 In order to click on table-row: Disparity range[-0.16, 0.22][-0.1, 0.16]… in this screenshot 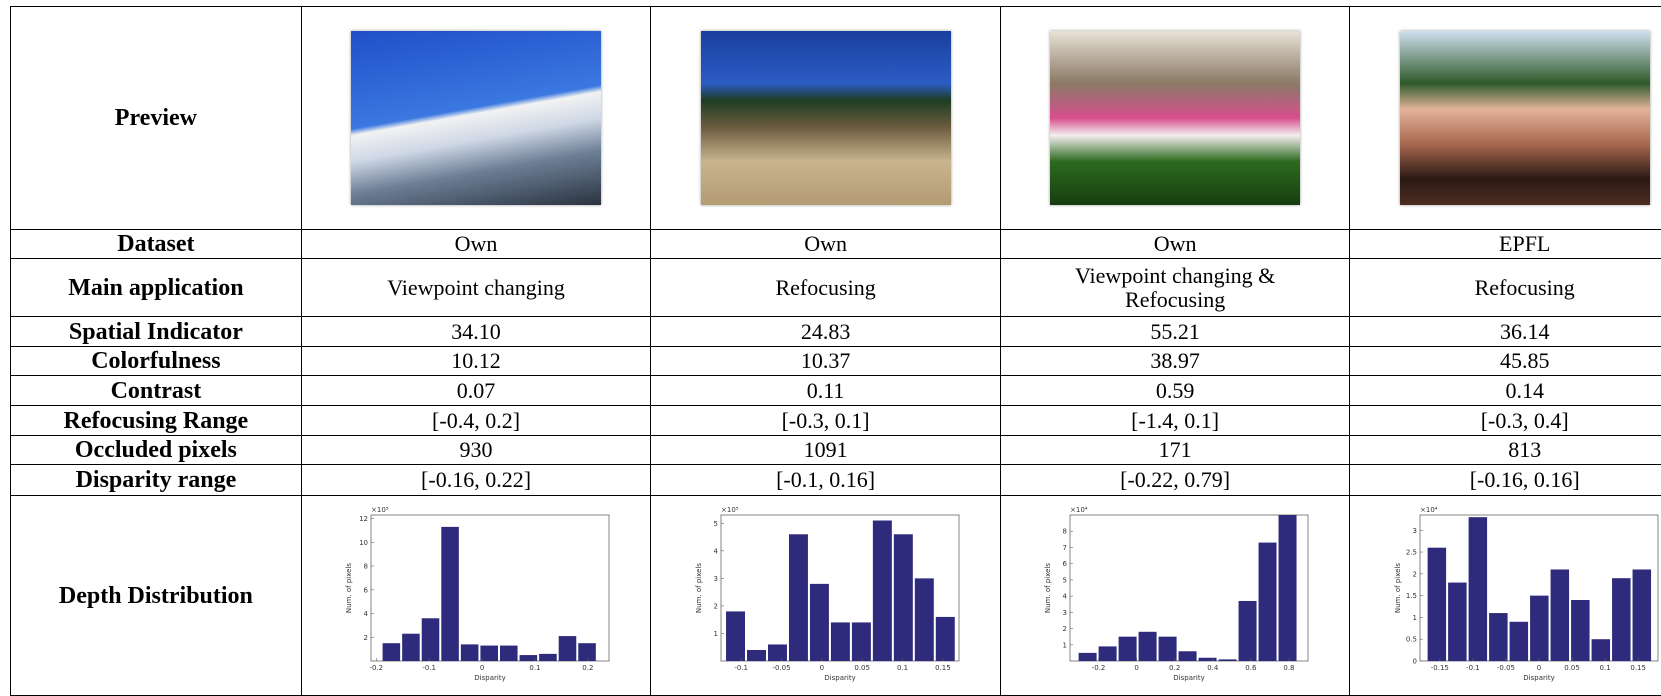, I will do `click(836, 480)`.